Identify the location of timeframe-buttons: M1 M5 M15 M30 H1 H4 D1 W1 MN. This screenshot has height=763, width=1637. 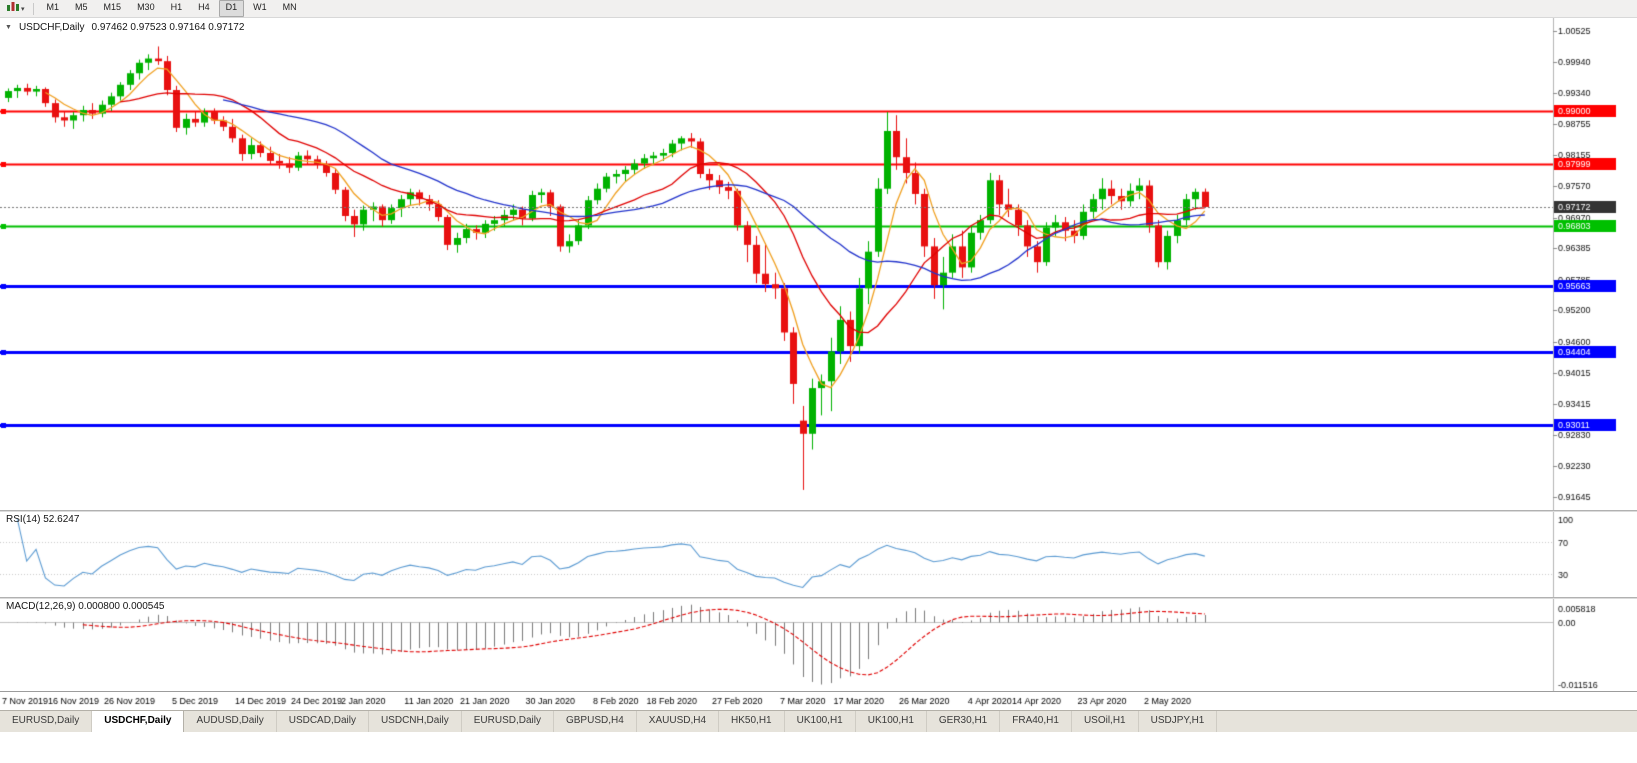
(172, 8).